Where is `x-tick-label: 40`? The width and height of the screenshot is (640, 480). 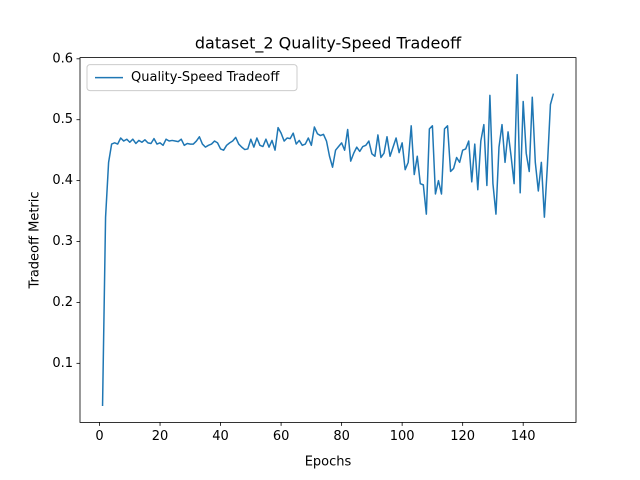
x-tick-label: 40 is located at coordinates (220, 436).